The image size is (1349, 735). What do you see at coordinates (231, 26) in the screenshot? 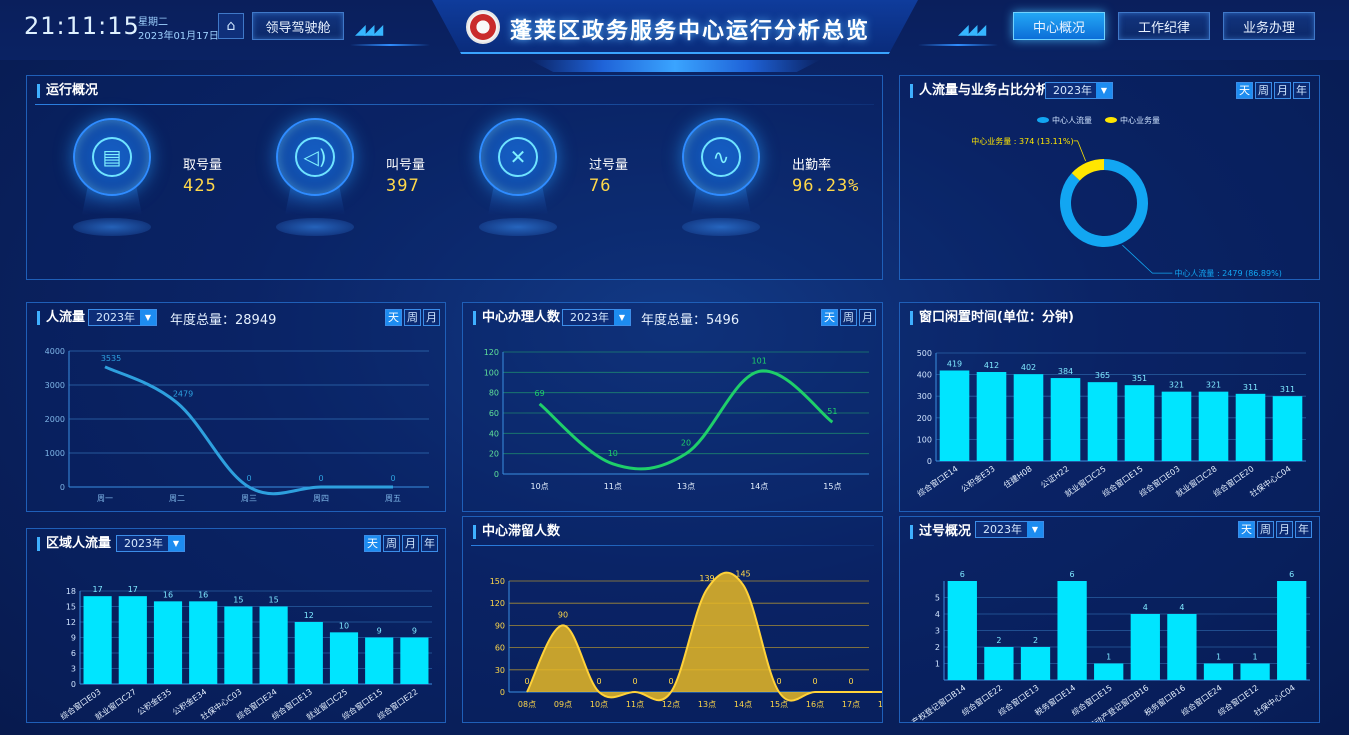
I see `home-icon: ⌂` at bounding box center [231, 26].